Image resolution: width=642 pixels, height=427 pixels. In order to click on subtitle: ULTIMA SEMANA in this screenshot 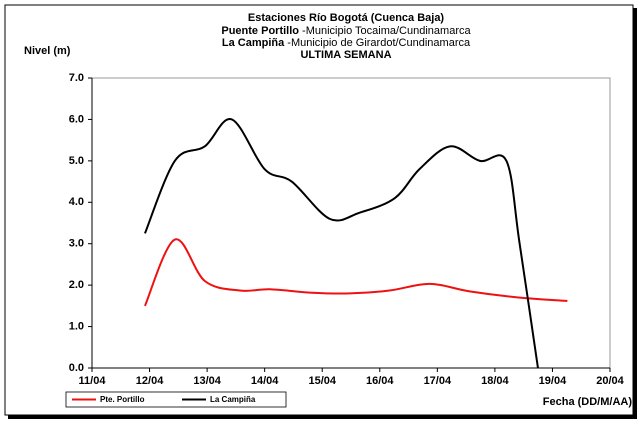, I will do `click(345, 55)`.